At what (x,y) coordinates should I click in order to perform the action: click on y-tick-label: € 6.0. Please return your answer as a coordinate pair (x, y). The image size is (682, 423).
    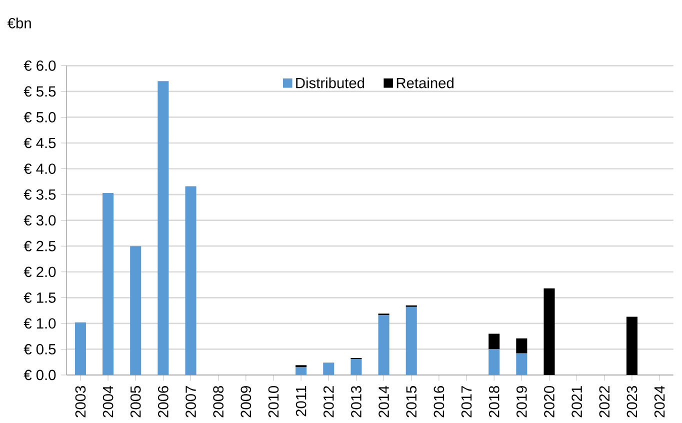
    Looking at the image, I should click on (40, 65).